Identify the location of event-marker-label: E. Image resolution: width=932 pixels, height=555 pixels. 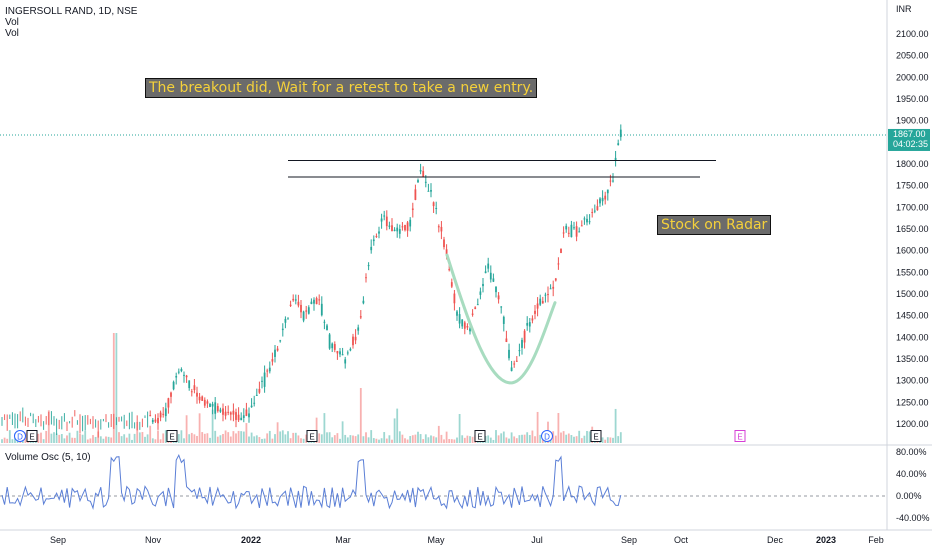
(311, 437).